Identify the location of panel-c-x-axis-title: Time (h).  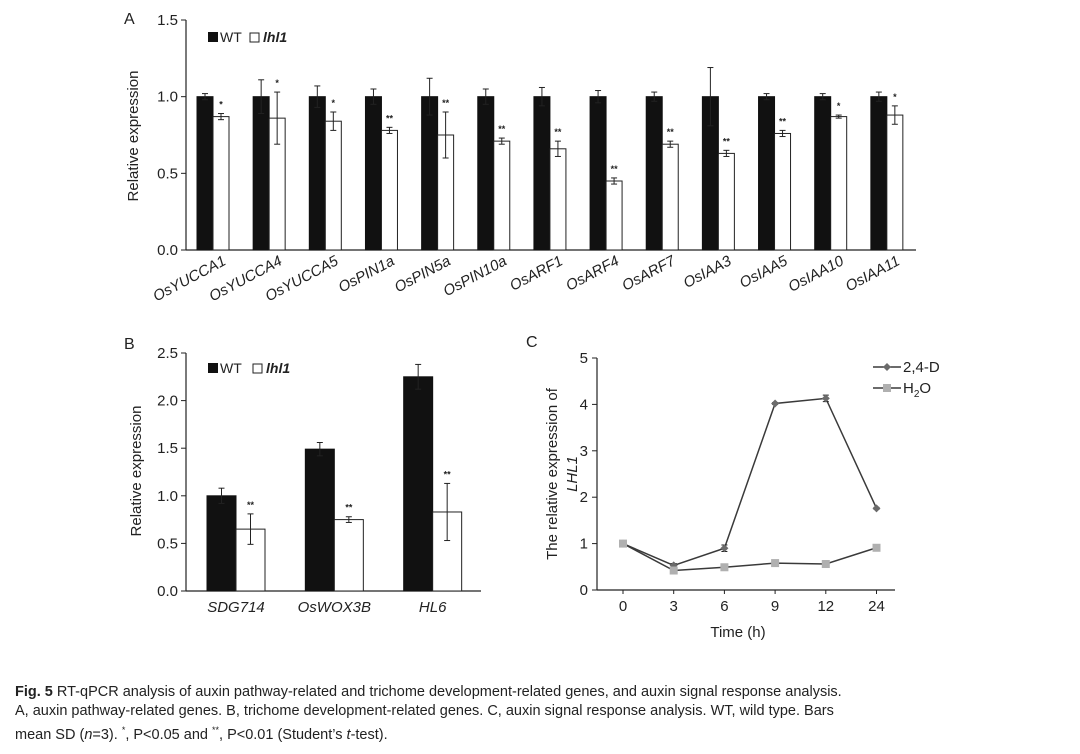
(737, 632).